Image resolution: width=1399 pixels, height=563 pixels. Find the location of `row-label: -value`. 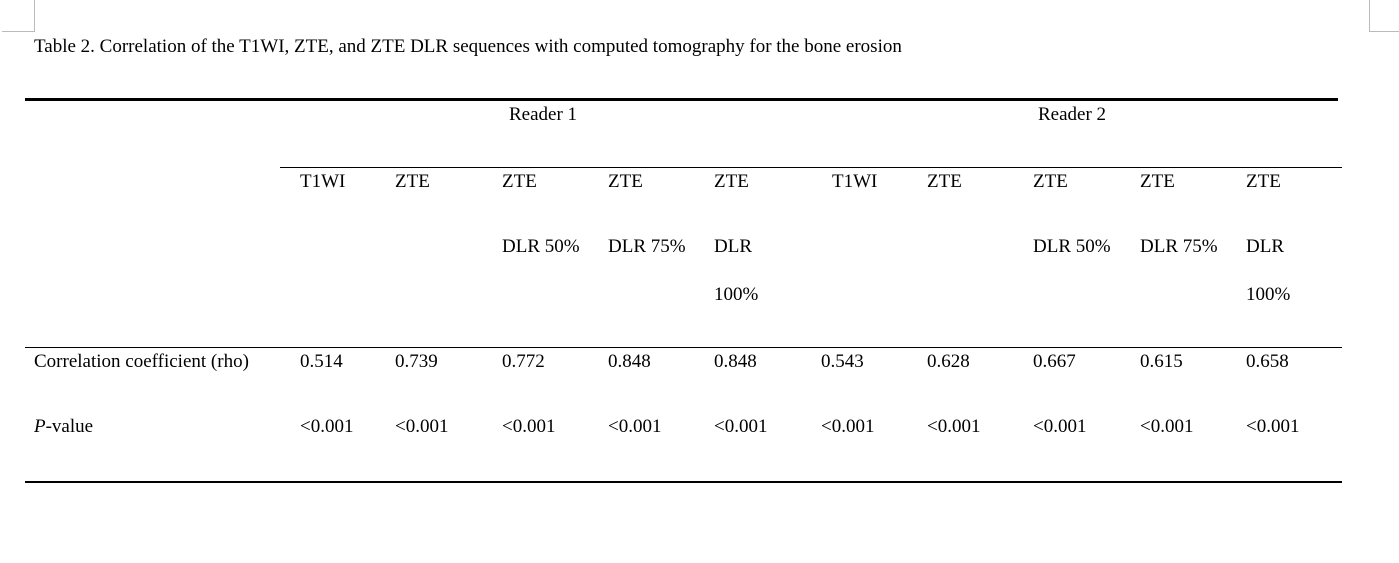

row-label: -value is located at coordinates (69, 426).